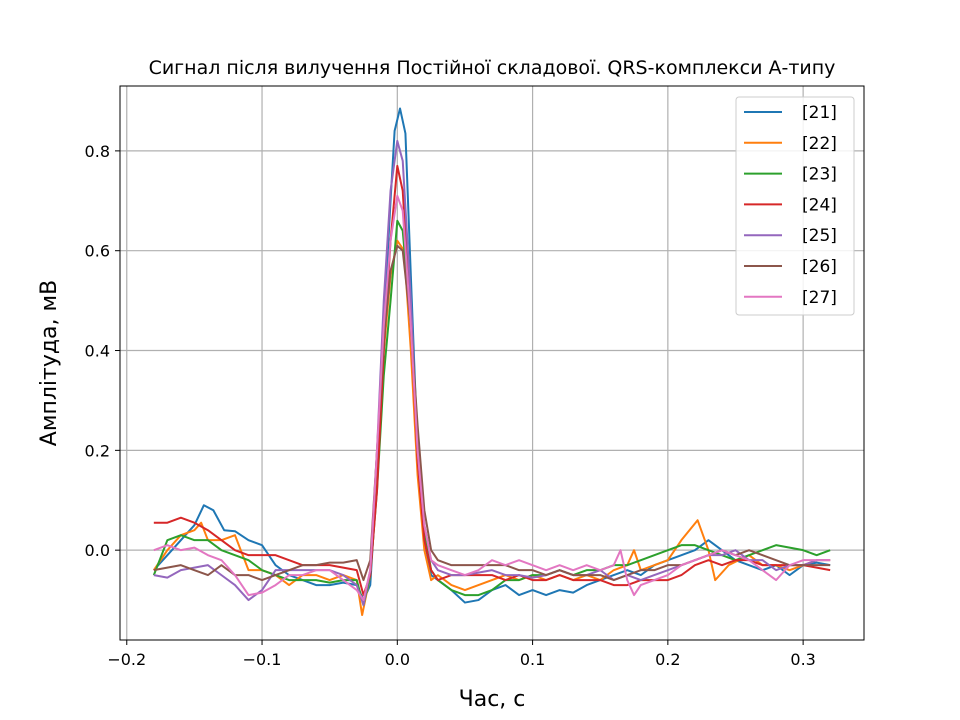 This screenshot has width=960, height=720. I want to click on y-axis: 0.0 0.2 0.4 0.6 0.8, so click(102, 351).